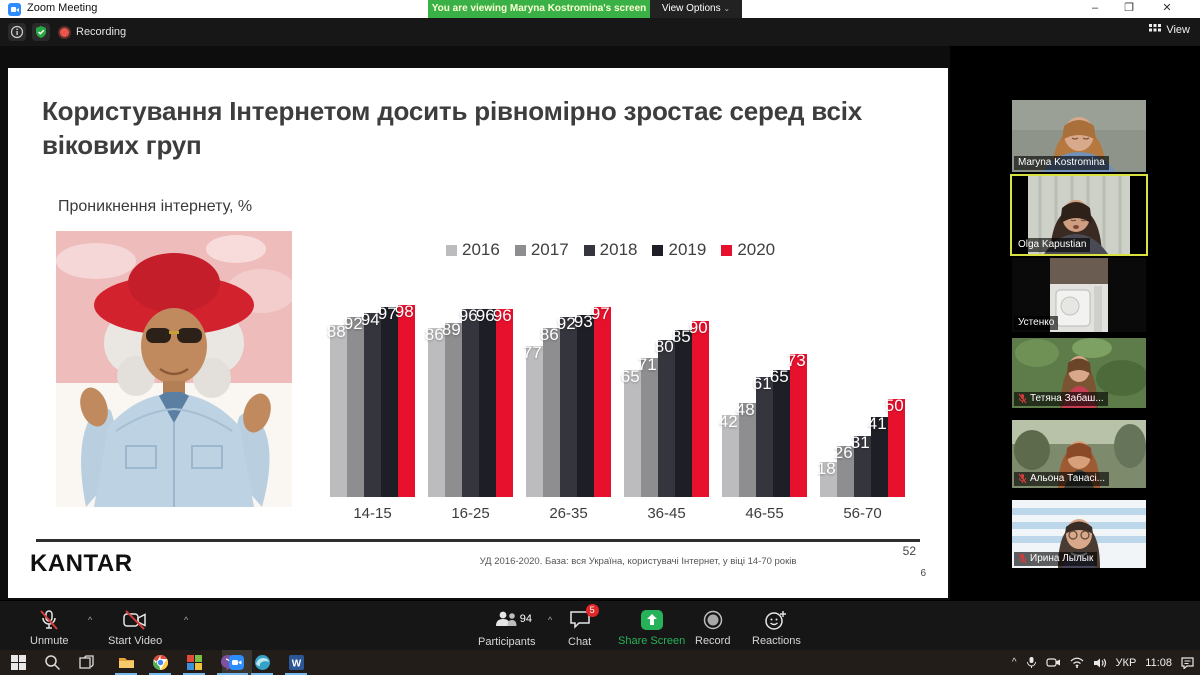  What do you see at coordinates (1167, 8) in the screenshot?
I see `close-button: ✕` at bounding box center [1167, 8].